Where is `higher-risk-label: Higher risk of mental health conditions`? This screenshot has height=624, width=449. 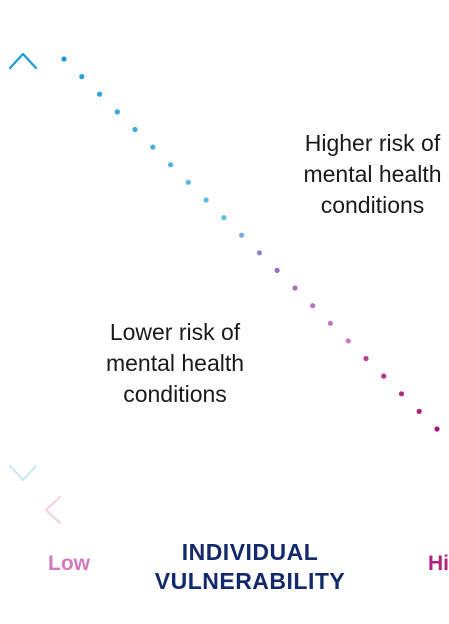 higher-risk-label: Higher risk of mental health conditions is located at coordinates (369, 174).